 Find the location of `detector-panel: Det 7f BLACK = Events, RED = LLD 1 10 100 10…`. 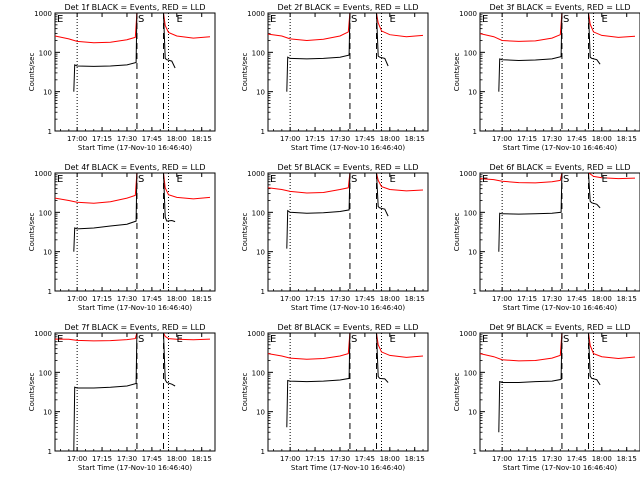

detector-panel: Det 7f BLACK = Events, RED = LLD 1 10 100 10… is located at coordinates (122, 397).